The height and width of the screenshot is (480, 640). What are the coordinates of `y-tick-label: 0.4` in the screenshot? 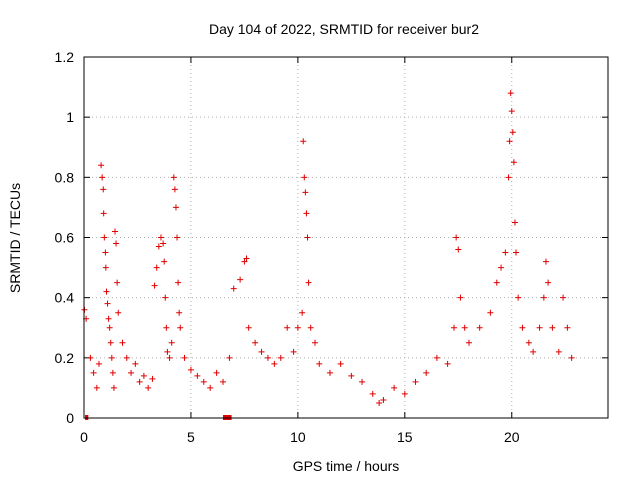 It's located at (65, 298).